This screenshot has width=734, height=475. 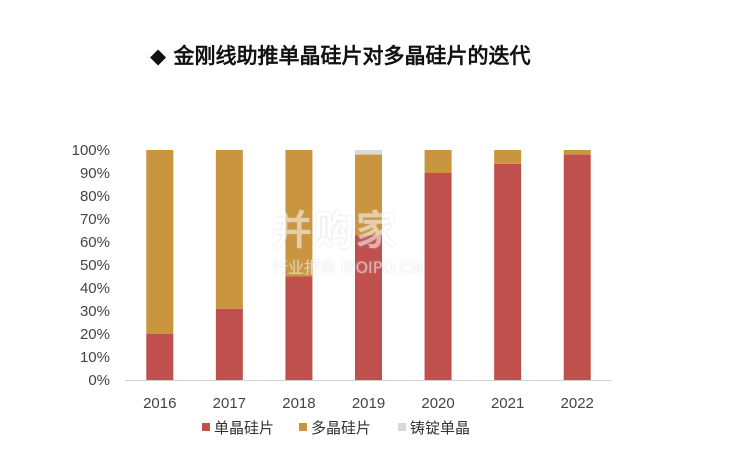 I want to click on x-tick-label: 2021, so click(x=507, y=403).